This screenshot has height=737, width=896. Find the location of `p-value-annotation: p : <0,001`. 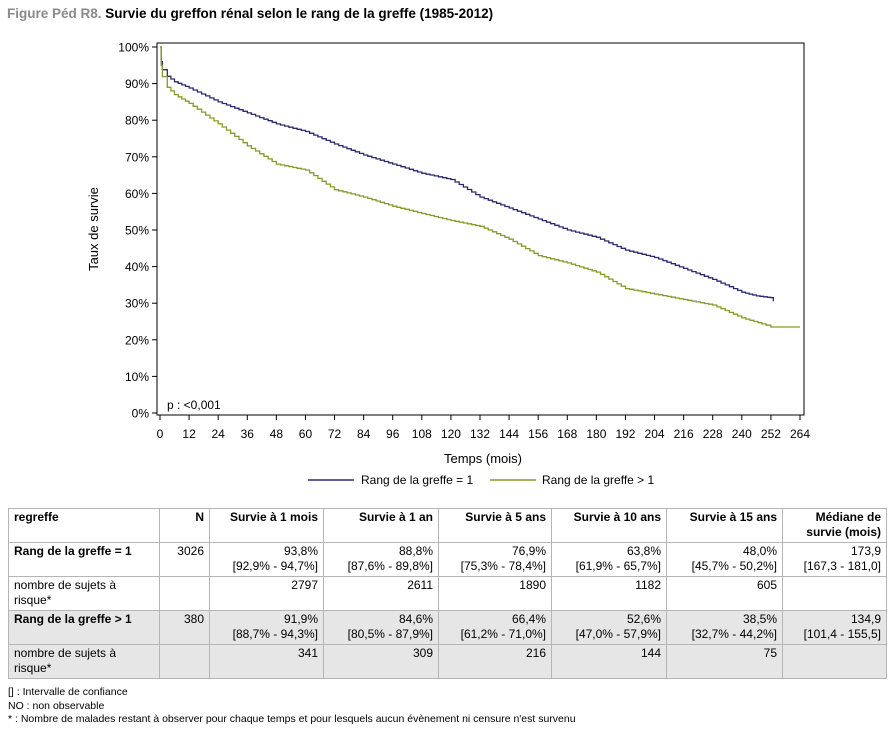

p-value-annotation: p : <0,001 is located at coordinates (194, 405).